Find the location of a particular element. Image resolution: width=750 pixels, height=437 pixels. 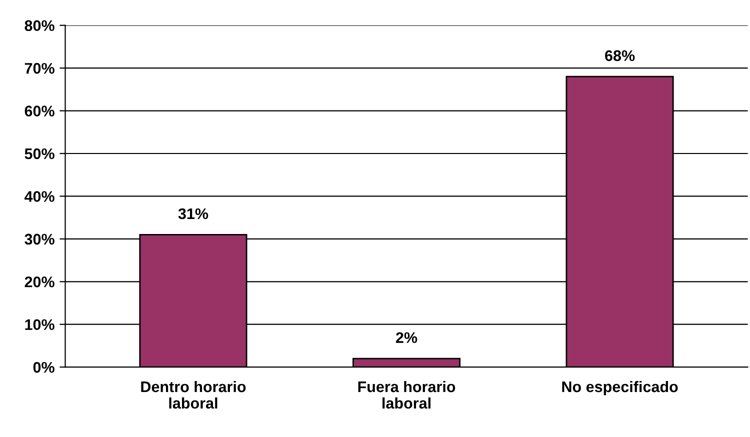

x-tick-label: No especificado is located at coordinates (620, 388).